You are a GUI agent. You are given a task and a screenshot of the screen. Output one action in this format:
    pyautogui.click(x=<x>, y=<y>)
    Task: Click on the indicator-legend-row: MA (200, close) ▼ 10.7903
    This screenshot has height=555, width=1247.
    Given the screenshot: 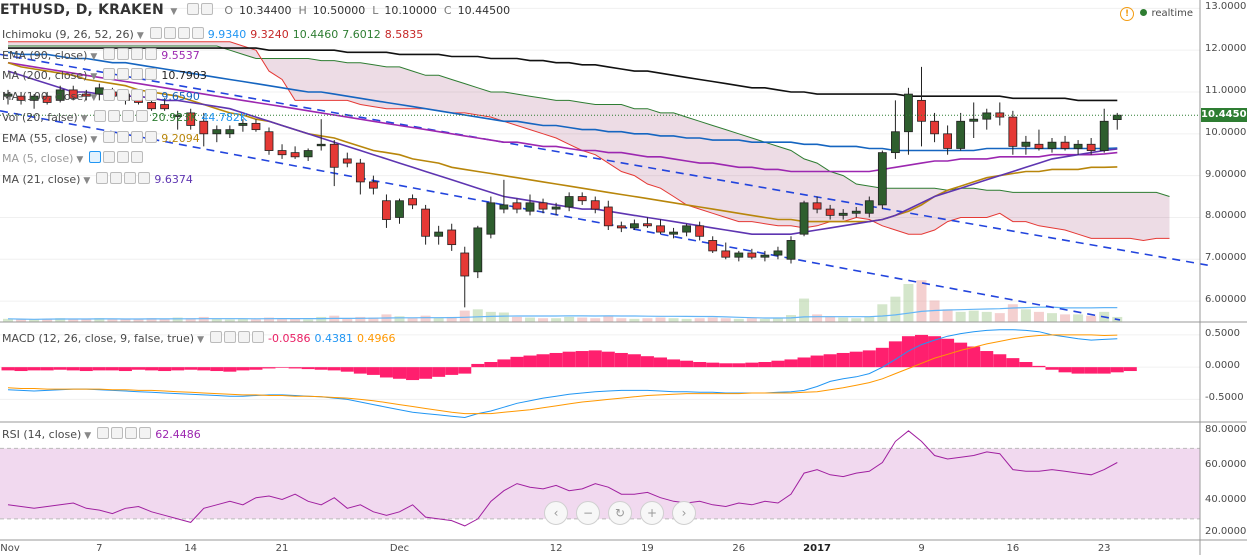 What is the action you would take?
    pyautogui.click(x=104, y=76)
    